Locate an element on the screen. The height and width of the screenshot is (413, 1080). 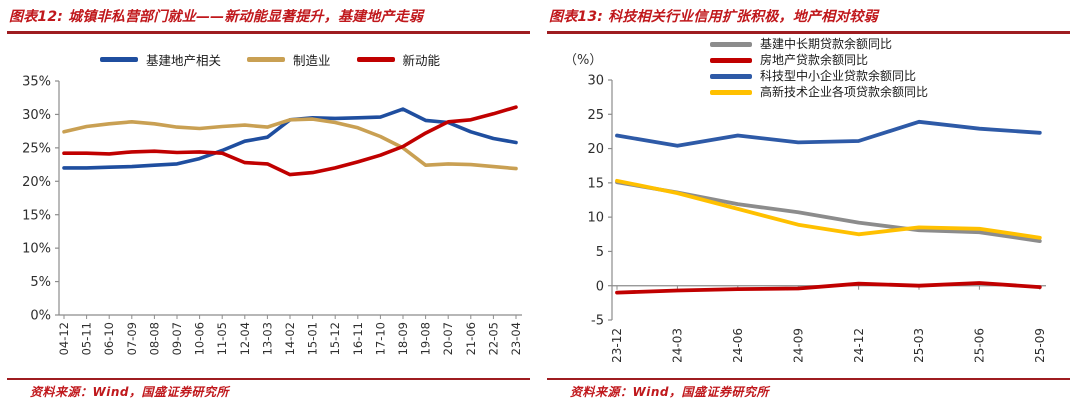
y-tick-label: 20 is located at coordinates (595, 149).